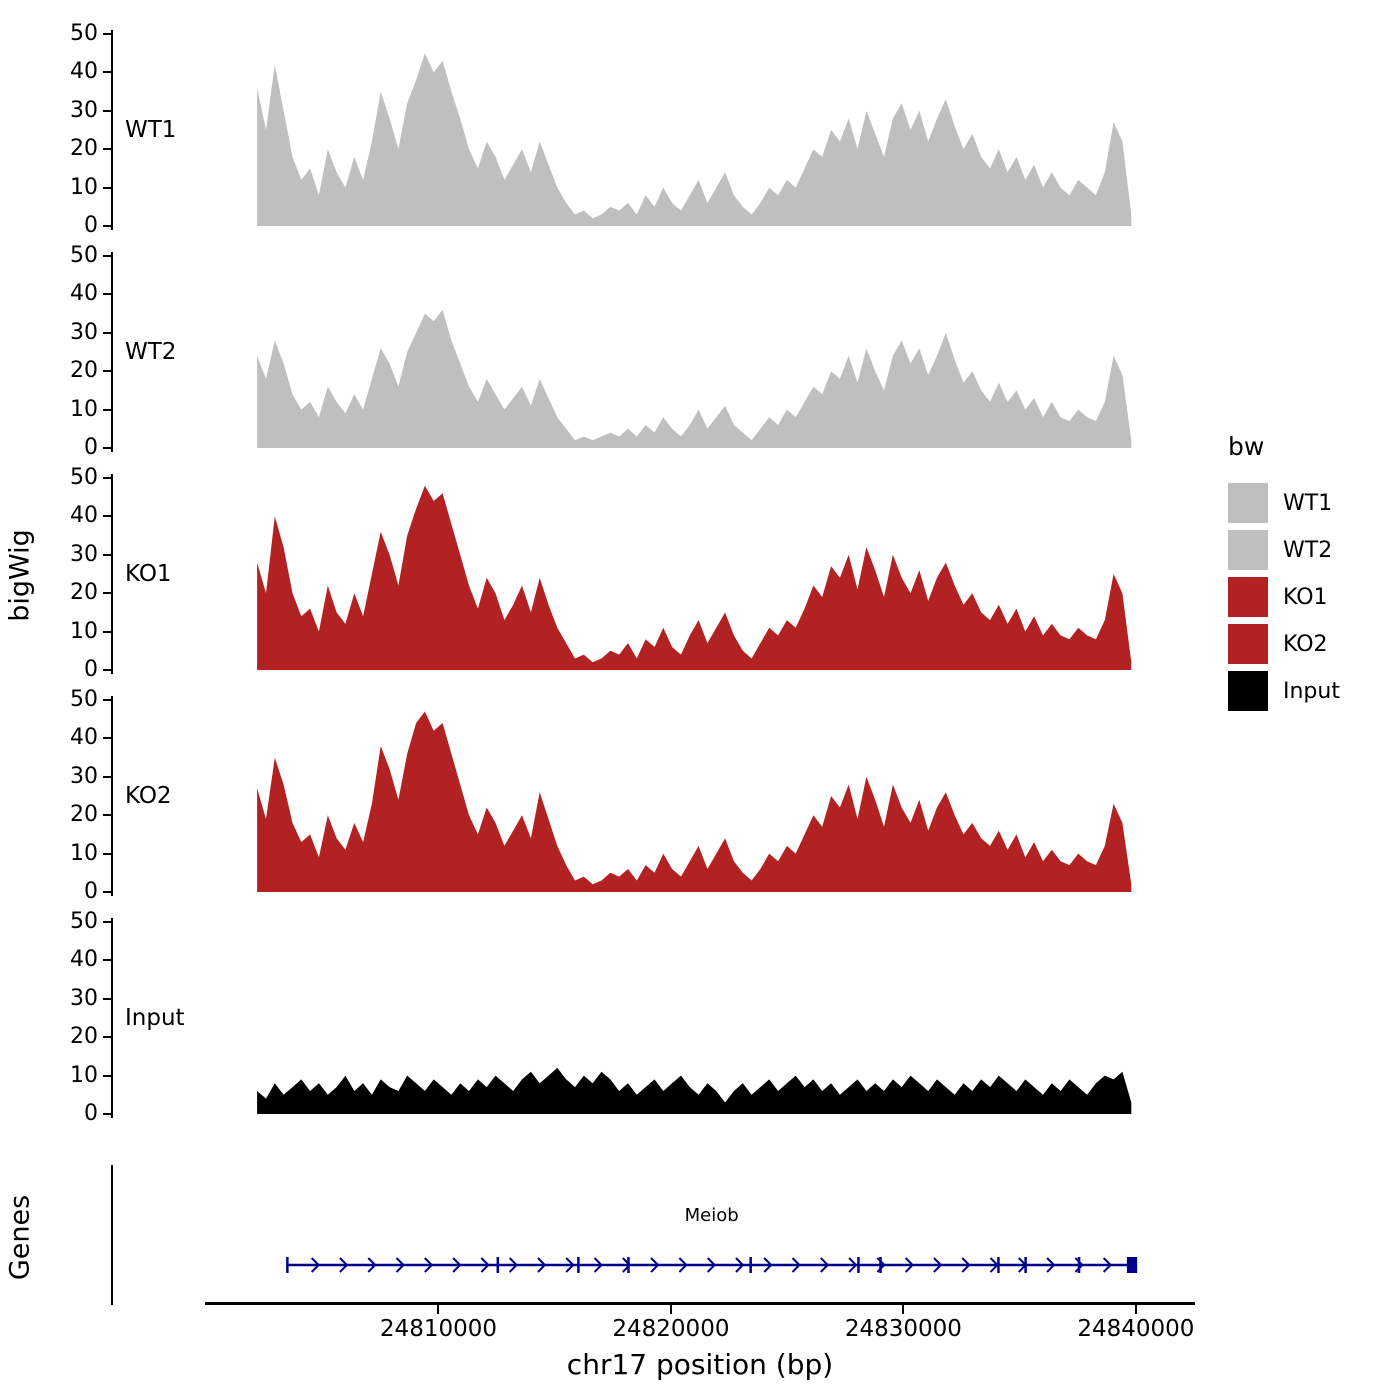  I want to click on coverage-area-ko1, so click(694, 577).